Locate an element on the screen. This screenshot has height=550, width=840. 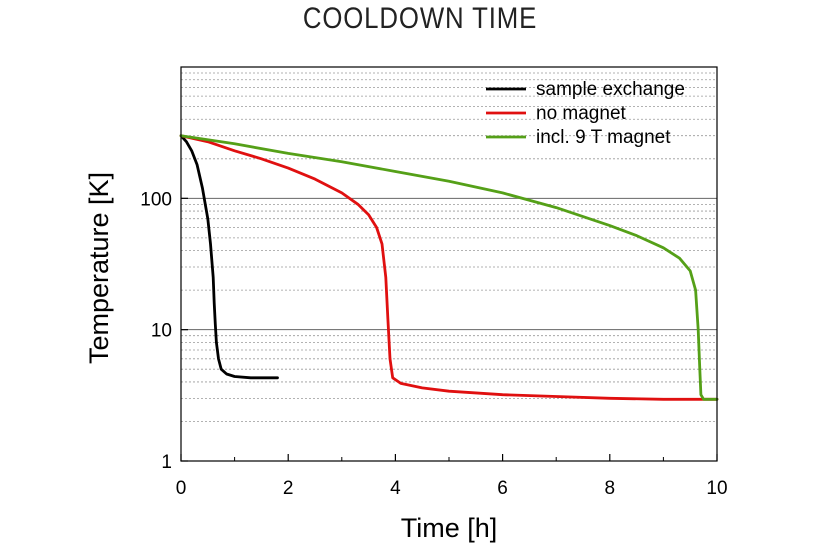
y-tick-label: 1 is located at coordinates (166, 462).